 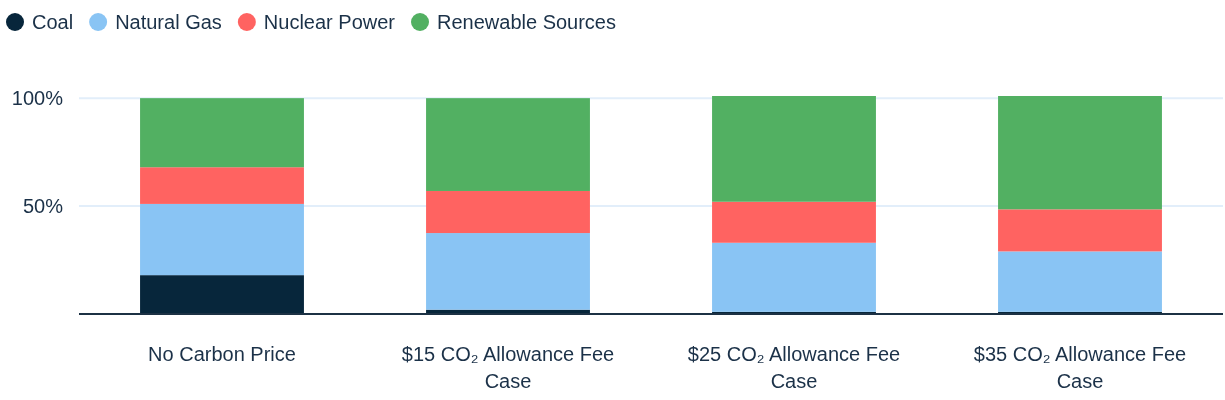 I want to click on y-tick-label: 100%, so click(x=37, y=98).